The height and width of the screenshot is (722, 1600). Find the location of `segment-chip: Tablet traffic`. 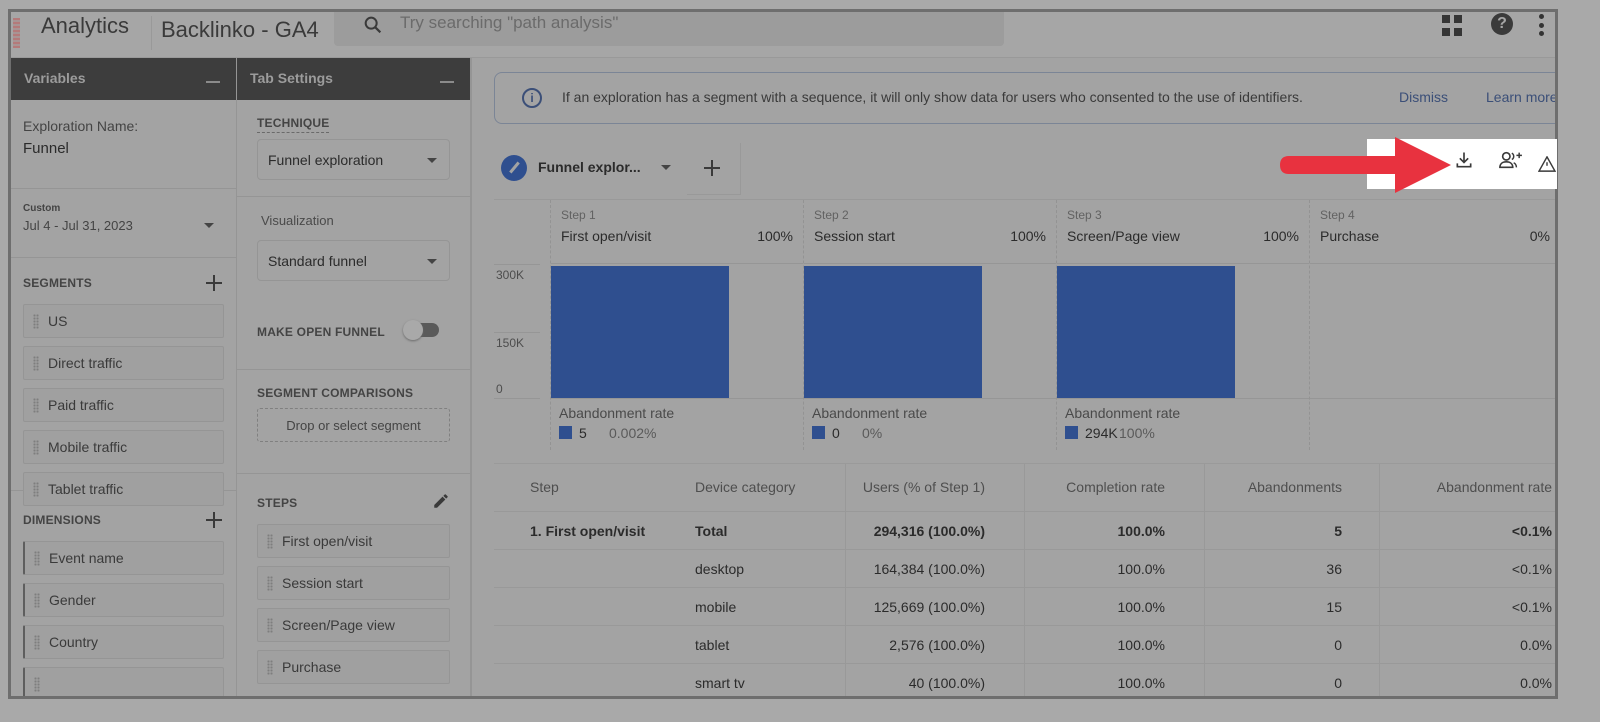

segment-chip: Tablet traffic is located at coordinates (123, 489).